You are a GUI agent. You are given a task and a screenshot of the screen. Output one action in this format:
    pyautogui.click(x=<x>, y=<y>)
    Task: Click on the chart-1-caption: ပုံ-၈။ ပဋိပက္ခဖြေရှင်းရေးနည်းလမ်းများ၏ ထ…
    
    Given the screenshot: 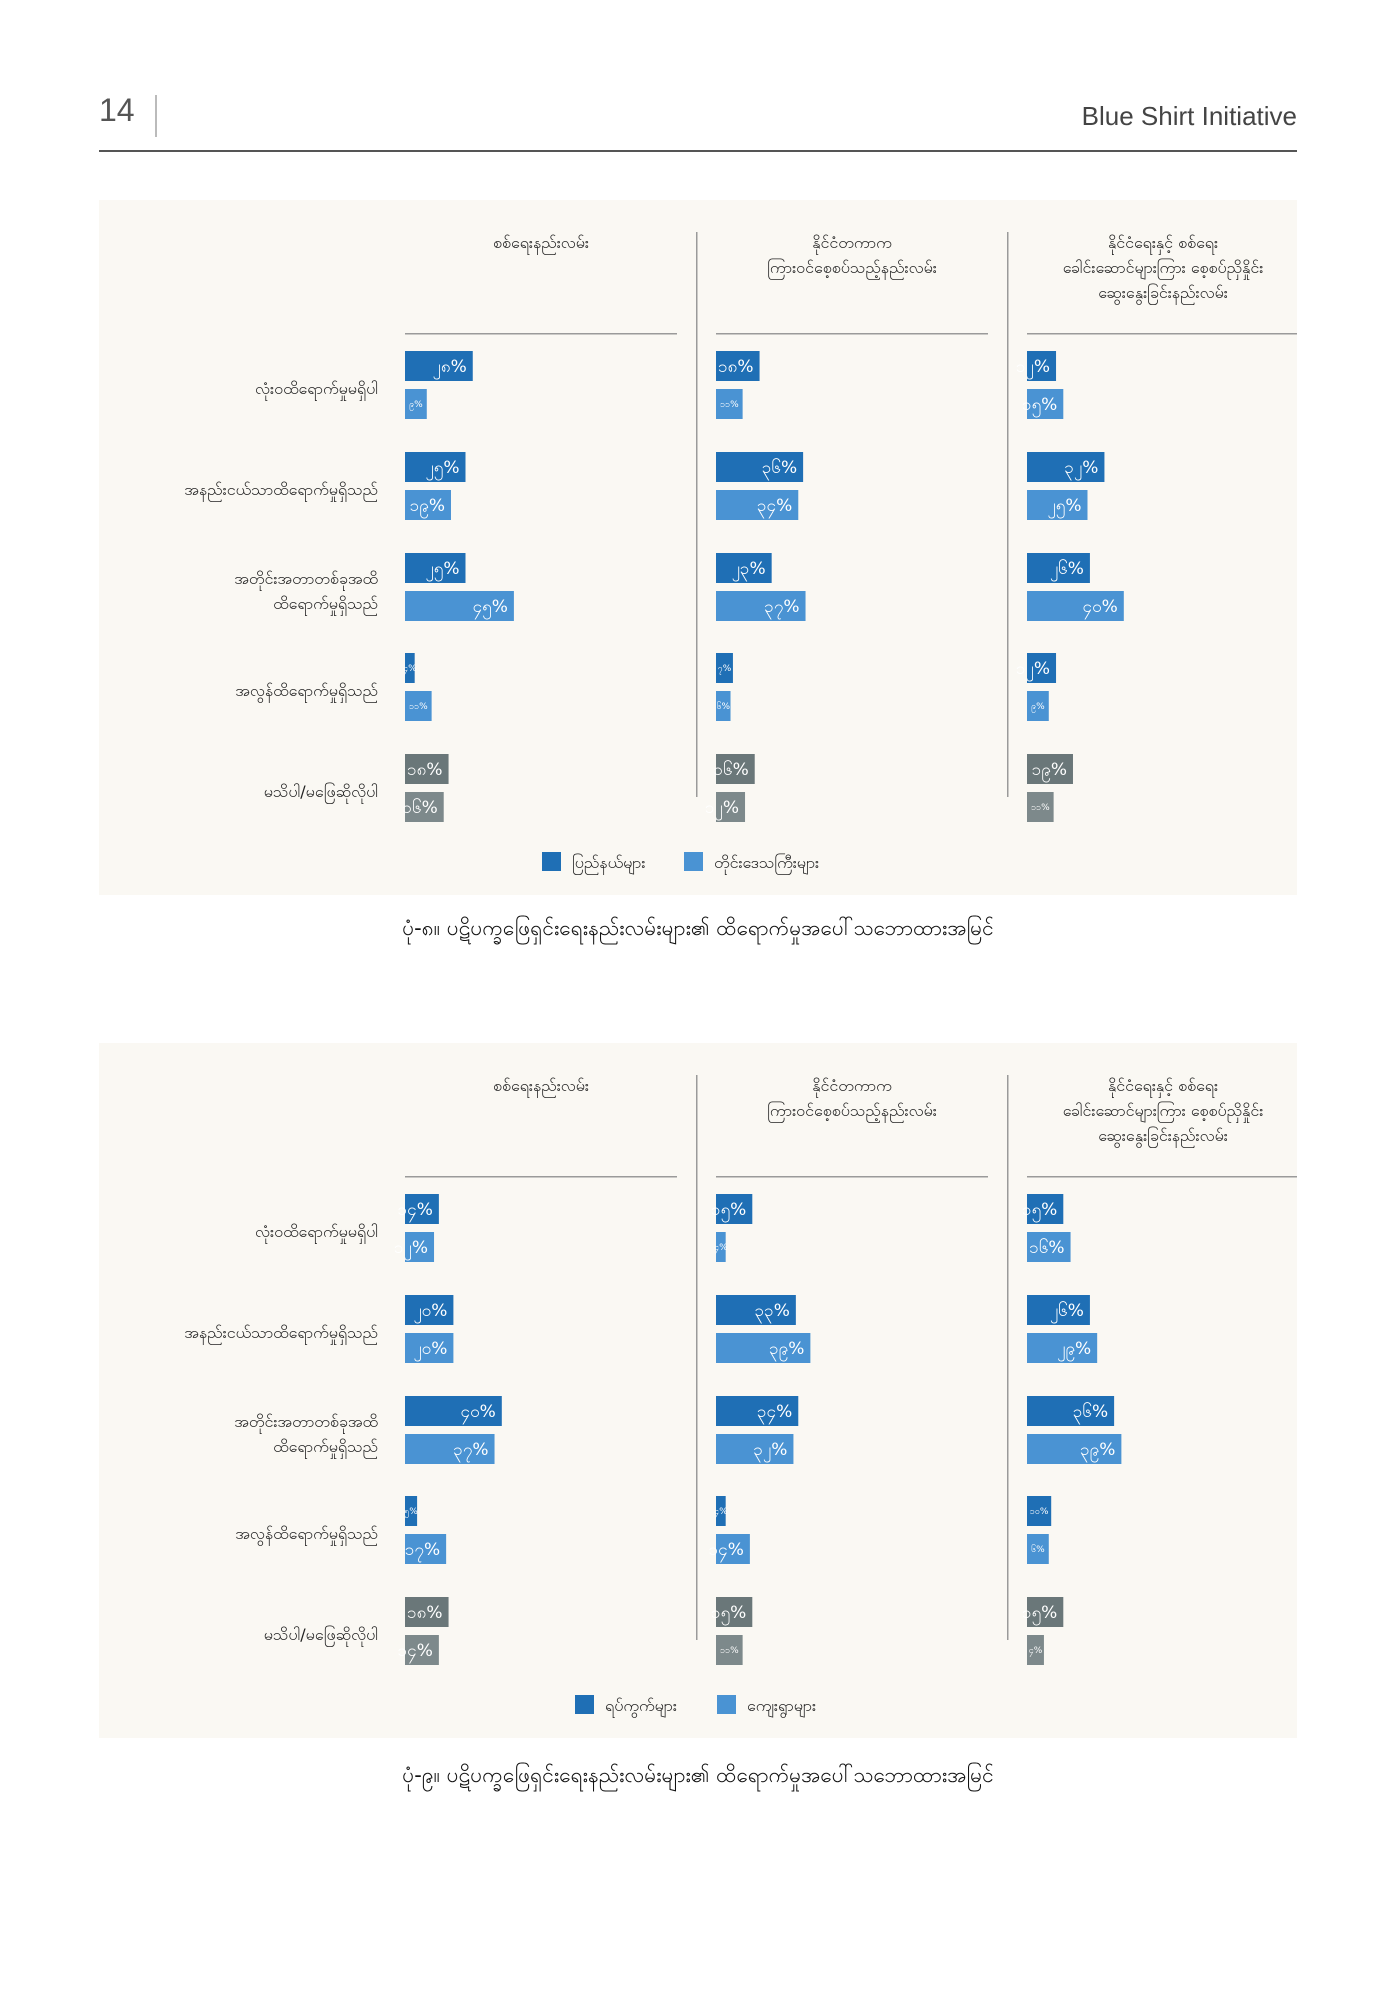 What is the action you would take?
    pyautogui.click(x=698, y=928)
    